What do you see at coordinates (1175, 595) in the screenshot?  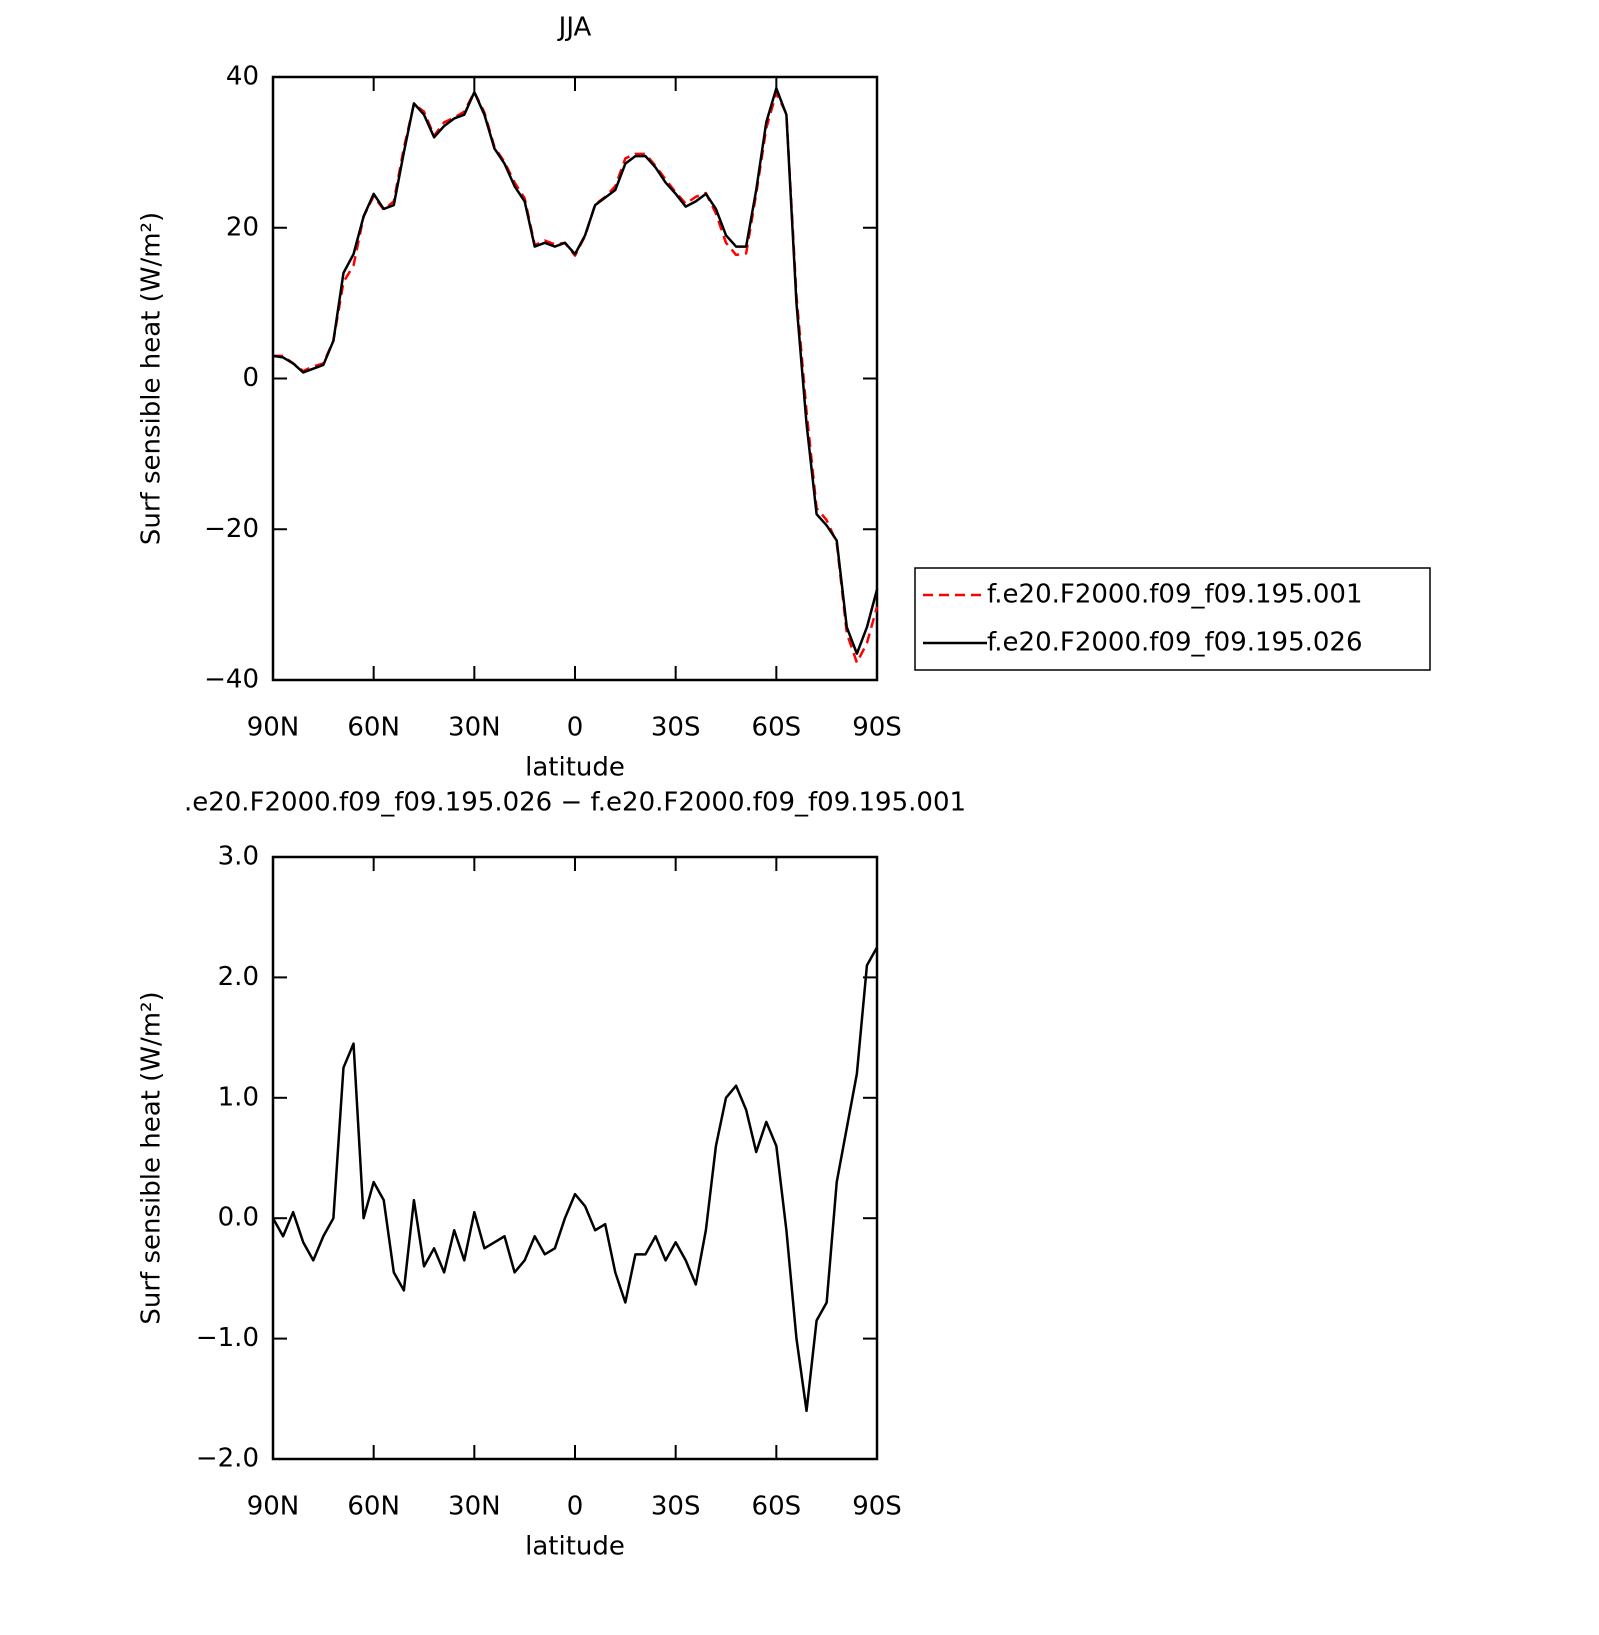 I see `legend-label: f.e20.F2000.f09_f09.195.001` at bounding box center [1175, 595].